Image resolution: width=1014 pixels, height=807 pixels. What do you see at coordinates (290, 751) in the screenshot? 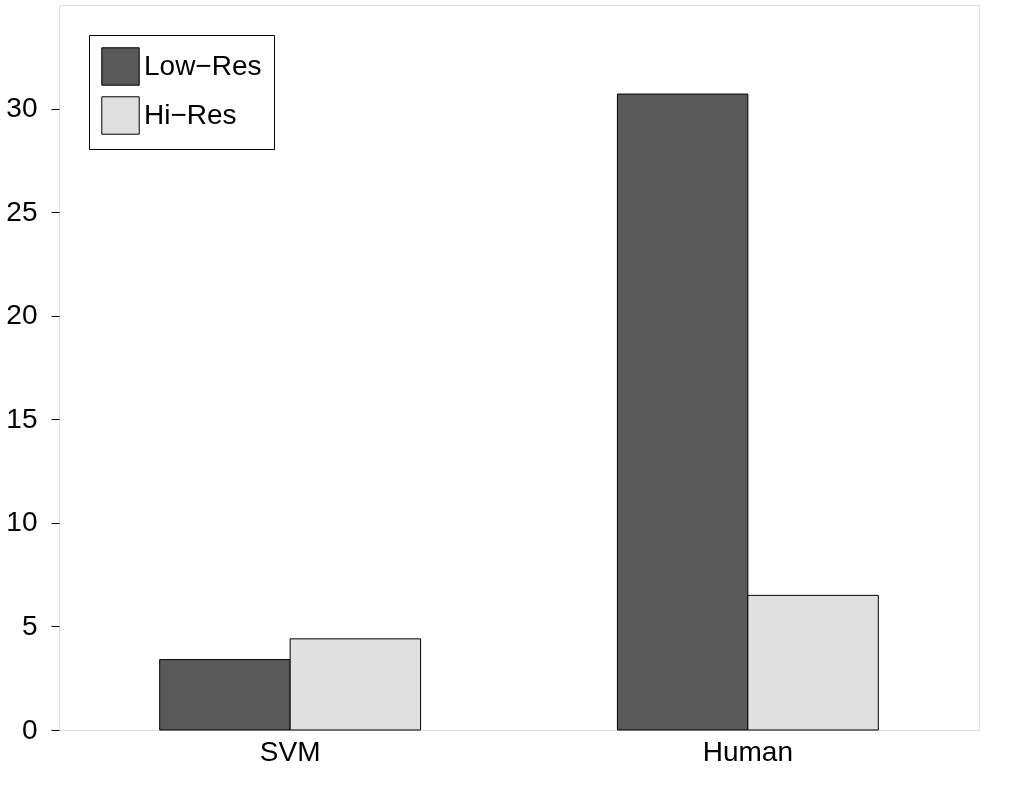
I see `x-tick-label: SVM` at bounding box center [290, 751].